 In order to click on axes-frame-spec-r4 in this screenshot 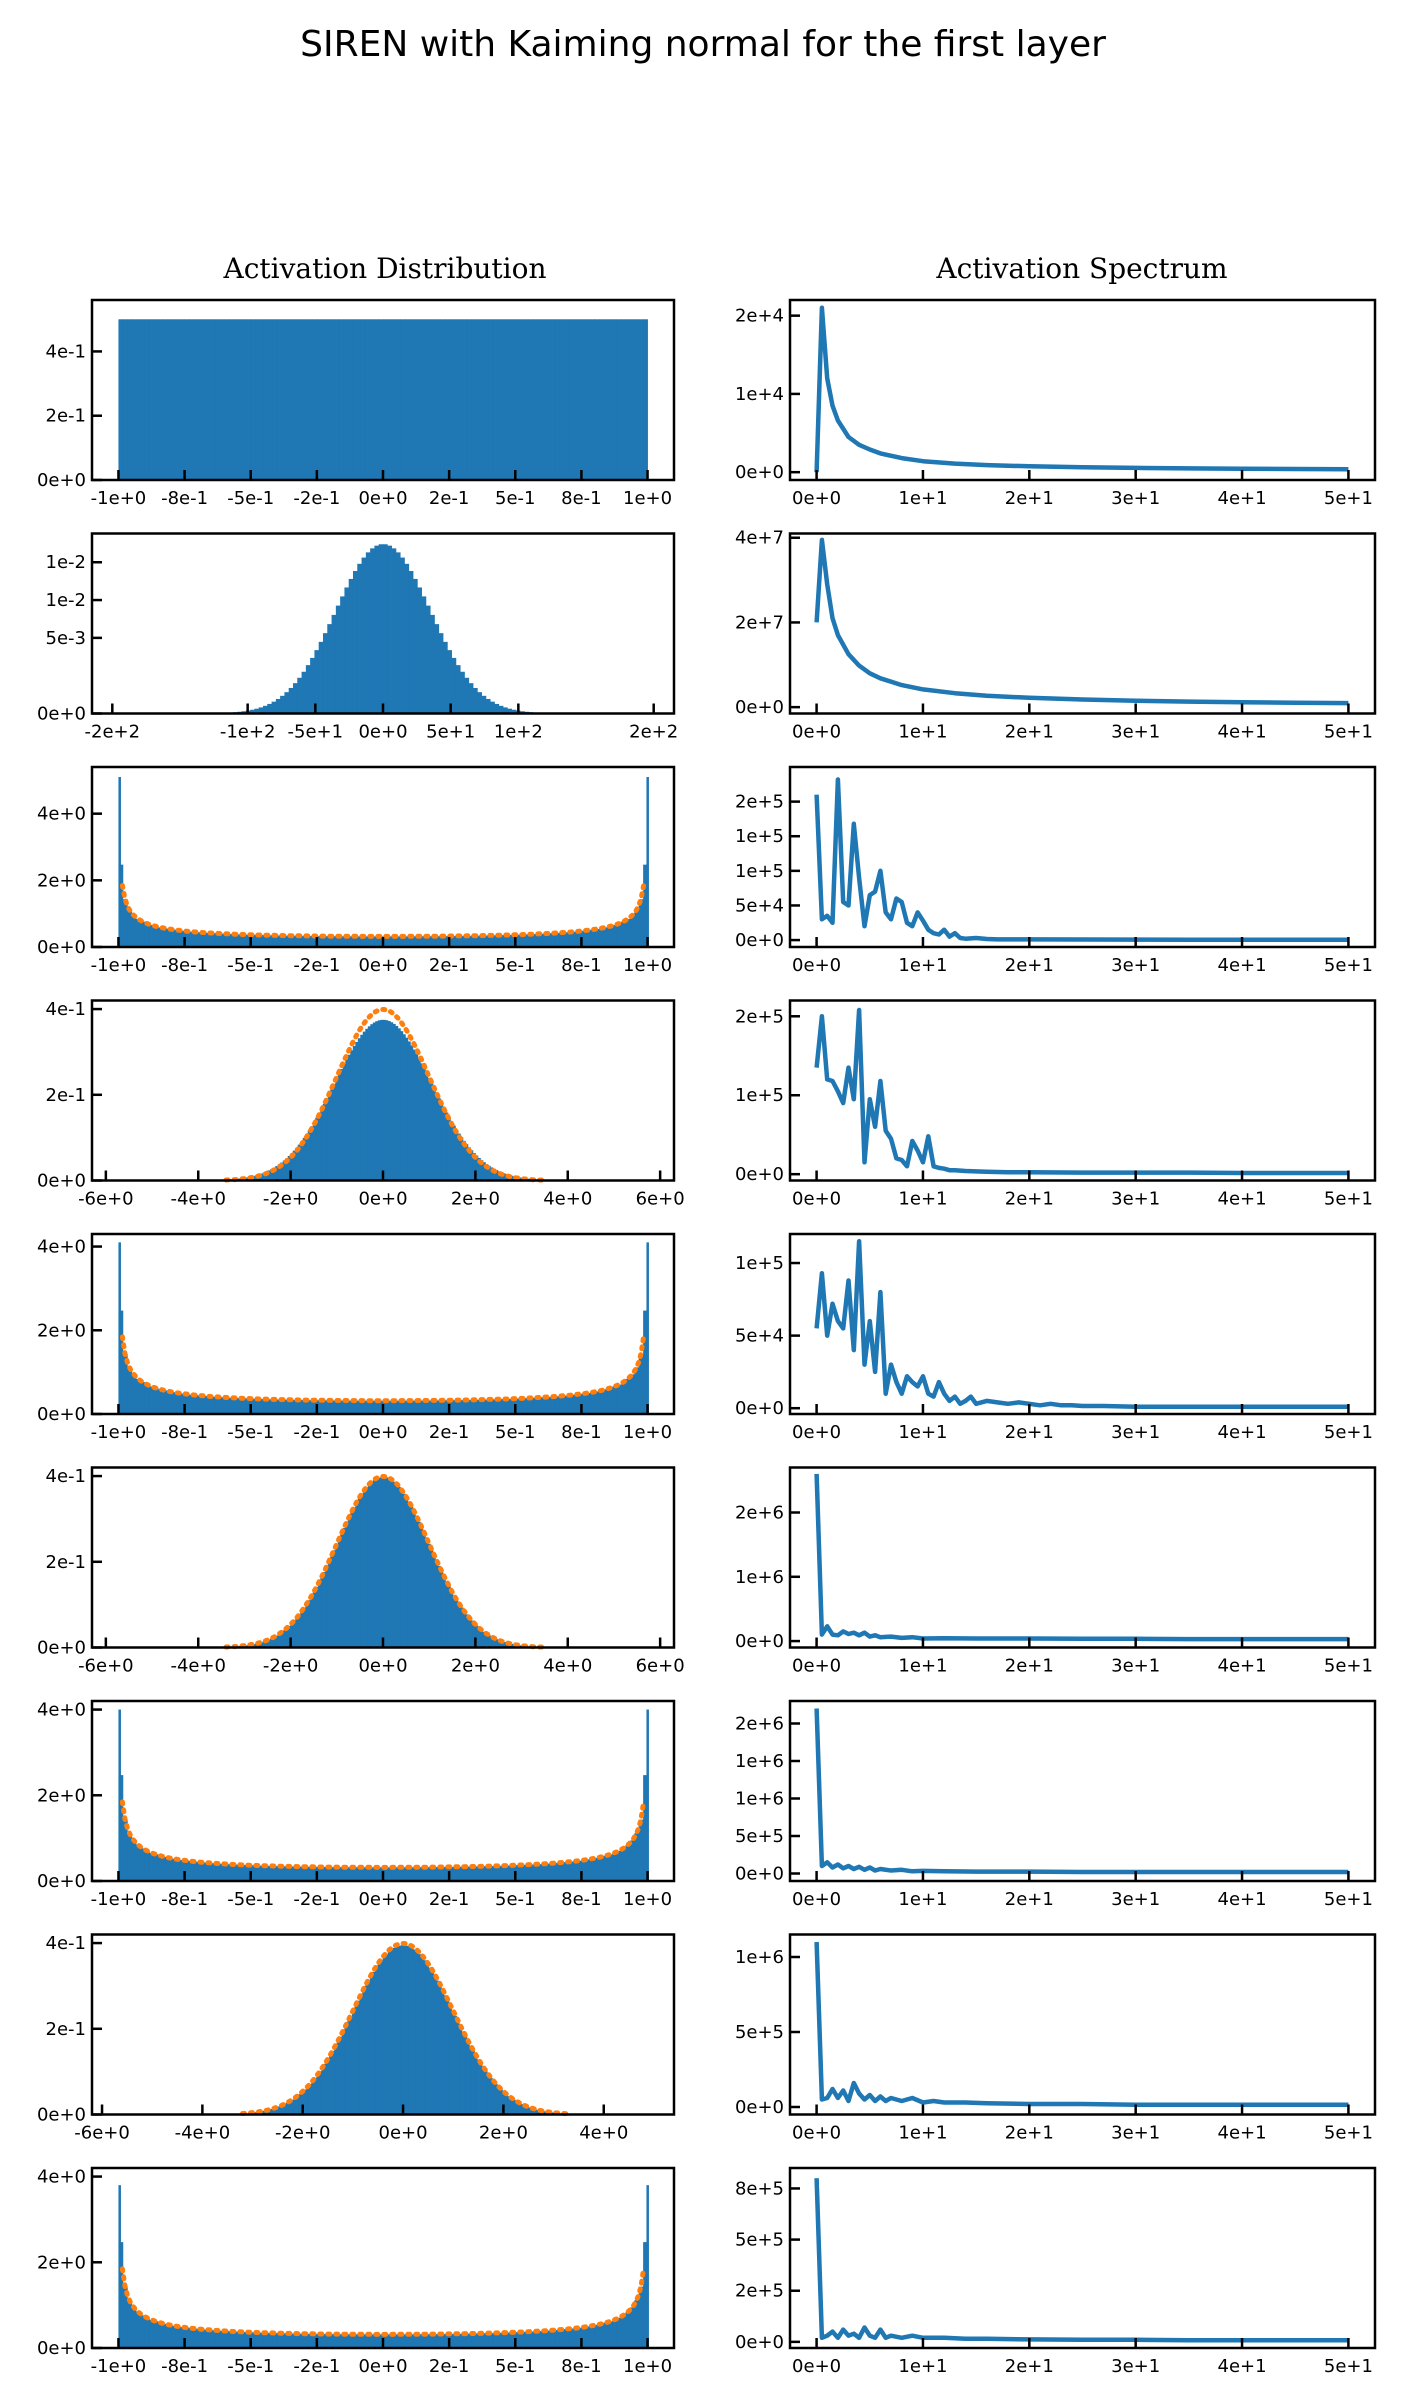, I will do `click(1082, 1324)`.